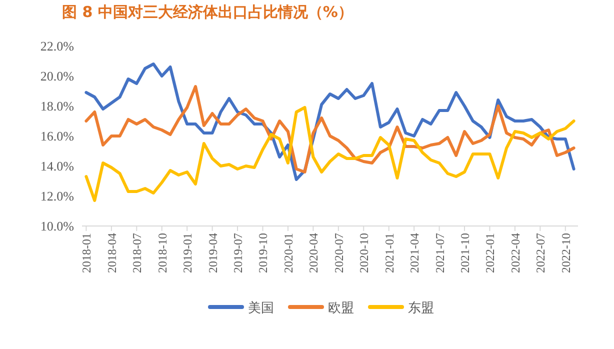 The width and height of the screenshot is (614, 349). Describe the element at coordinates (339, 253) in the screenshot. I see `x-tick-label: 2020-07` at that location.